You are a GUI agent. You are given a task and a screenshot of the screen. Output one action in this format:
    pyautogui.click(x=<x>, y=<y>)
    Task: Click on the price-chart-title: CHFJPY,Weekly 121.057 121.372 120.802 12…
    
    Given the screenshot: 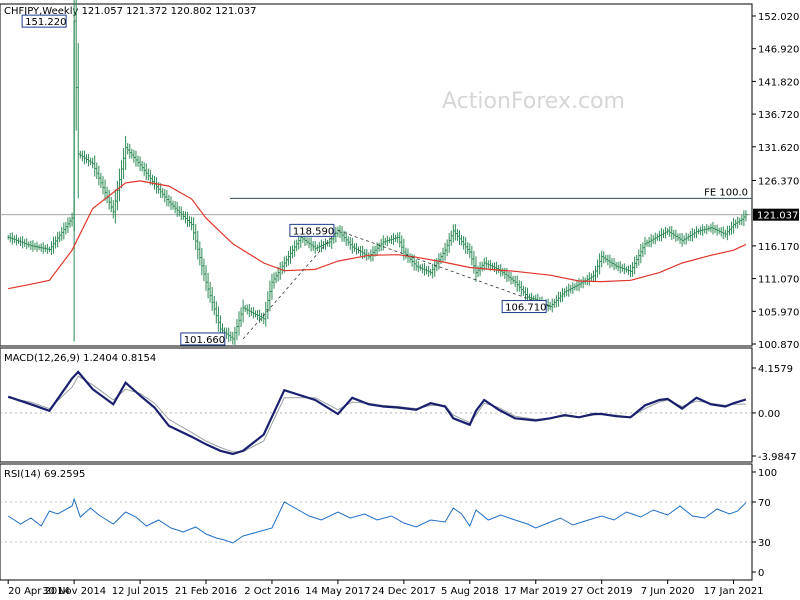 What is the action you would take?
    pyautogui.click(x=130, y=11)
    